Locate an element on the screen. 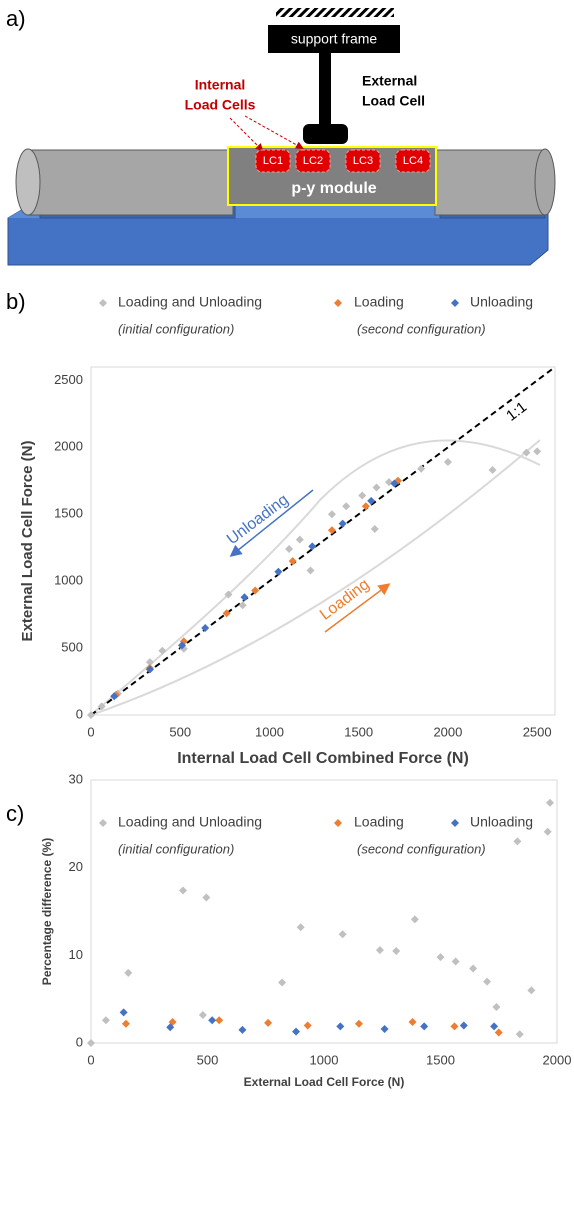 This screenshot has width=574, height=1209. legend-label: Loading is located at coordinates (379, 822).